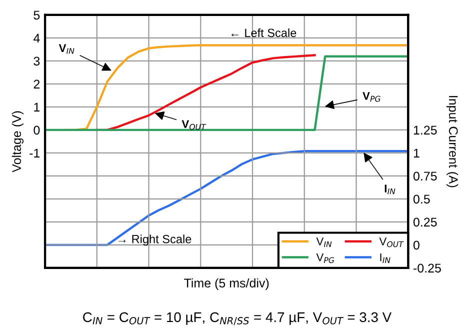 This screenshot has width=474, height=332. What do you see at coordinates (325, 259) in the screenshot?
I see `legend-label: V$_{PG}$` at bounding box center [325, 259].